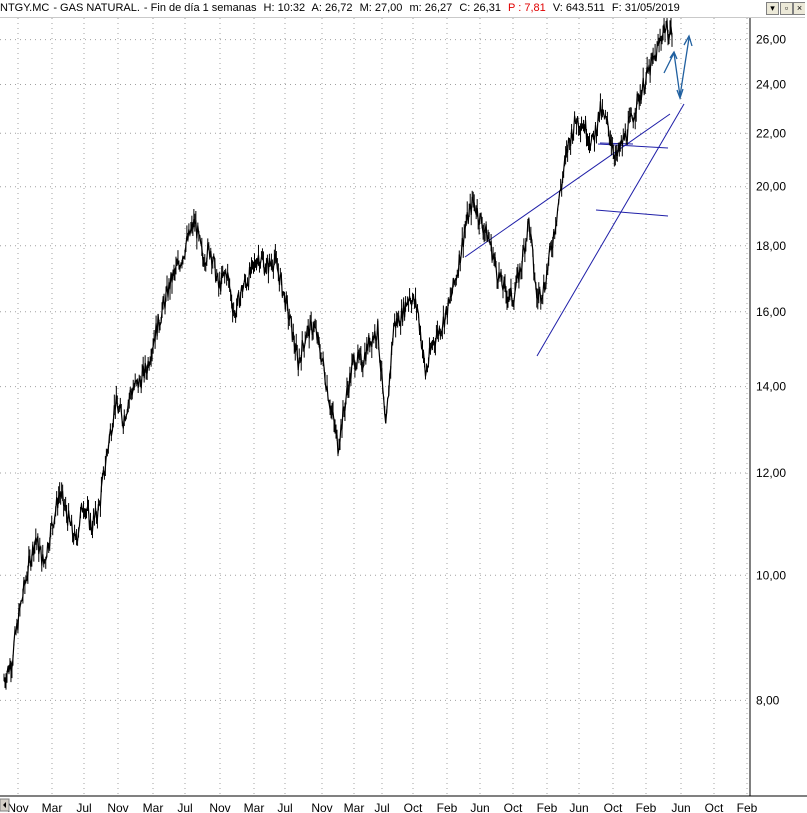 Image resolution: width=807 pixels, height=813 pixels. Describe the element at coordinates (567, 185) in the screenshot. I see `trendline-upper-channel` at that location.